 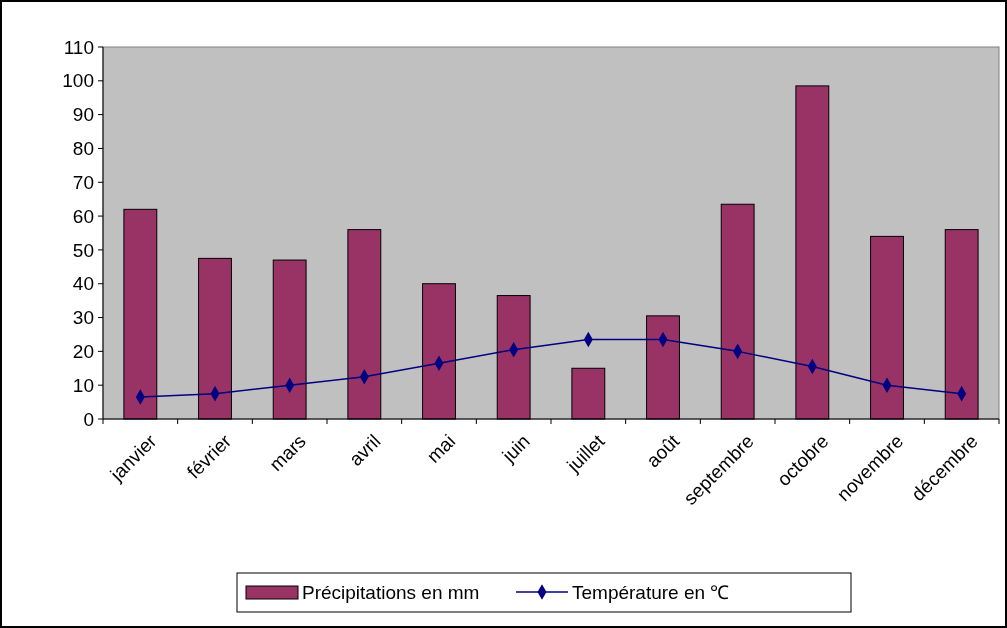 I want to click on y-tick-label: 60, so click(x=83, y=216).